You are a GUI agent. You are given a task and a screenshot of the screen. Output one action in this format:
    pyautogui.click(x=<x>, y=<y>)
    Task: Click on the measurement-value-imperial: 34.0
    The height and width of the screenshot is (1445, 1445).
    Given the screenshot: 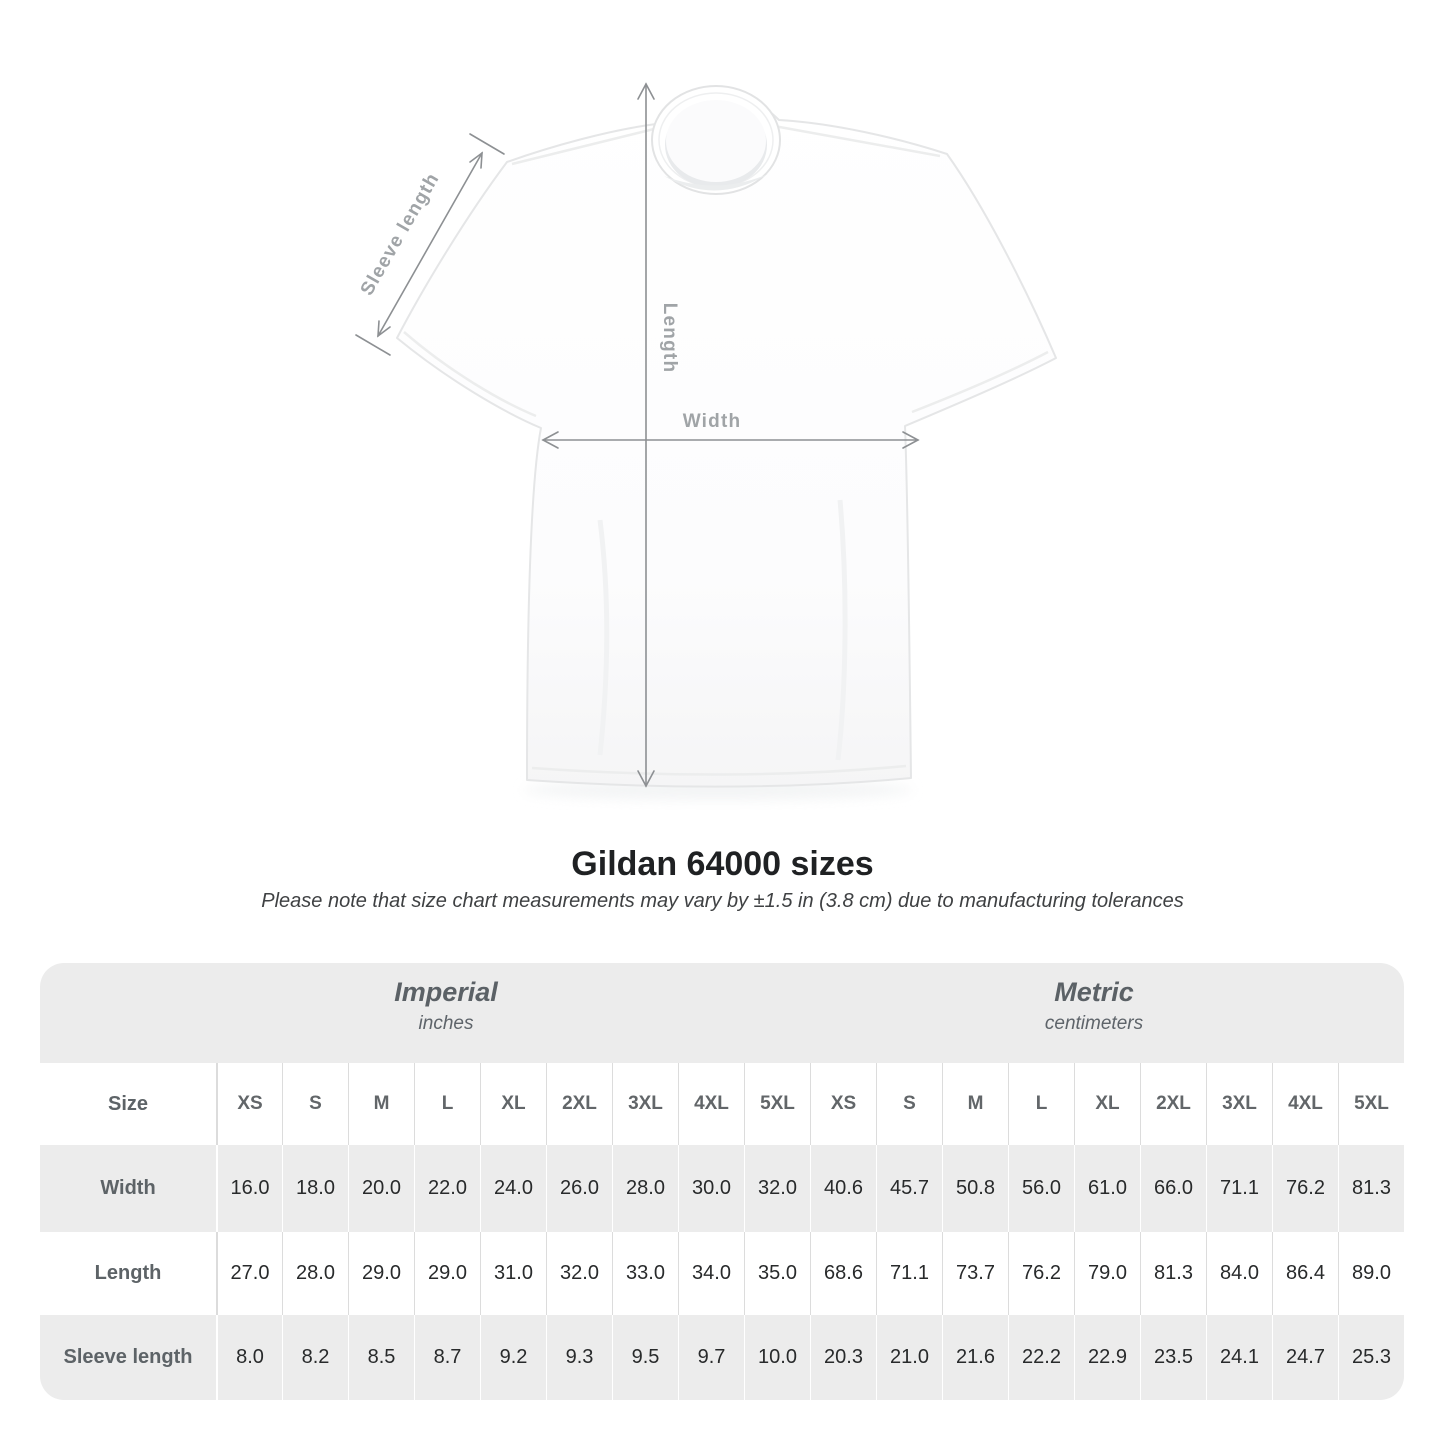 What is the action you would take?
    pyautogui.click(x=711, y=1273)
    